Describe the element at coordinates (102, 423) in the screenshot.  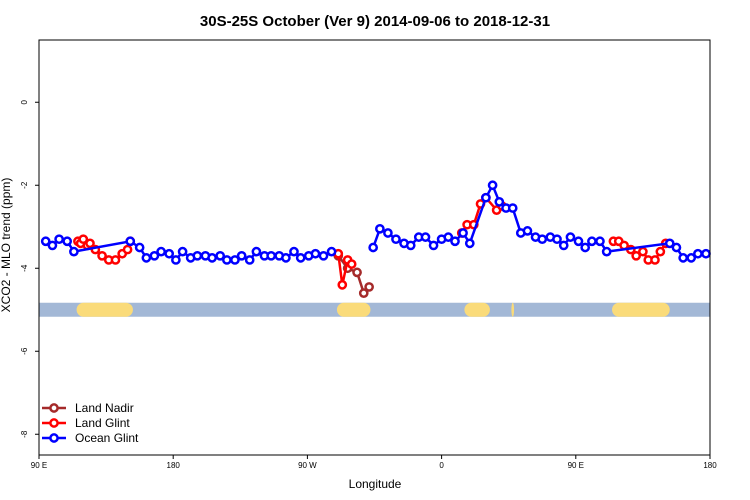
I see `legend-label: Land Glint` at that location.